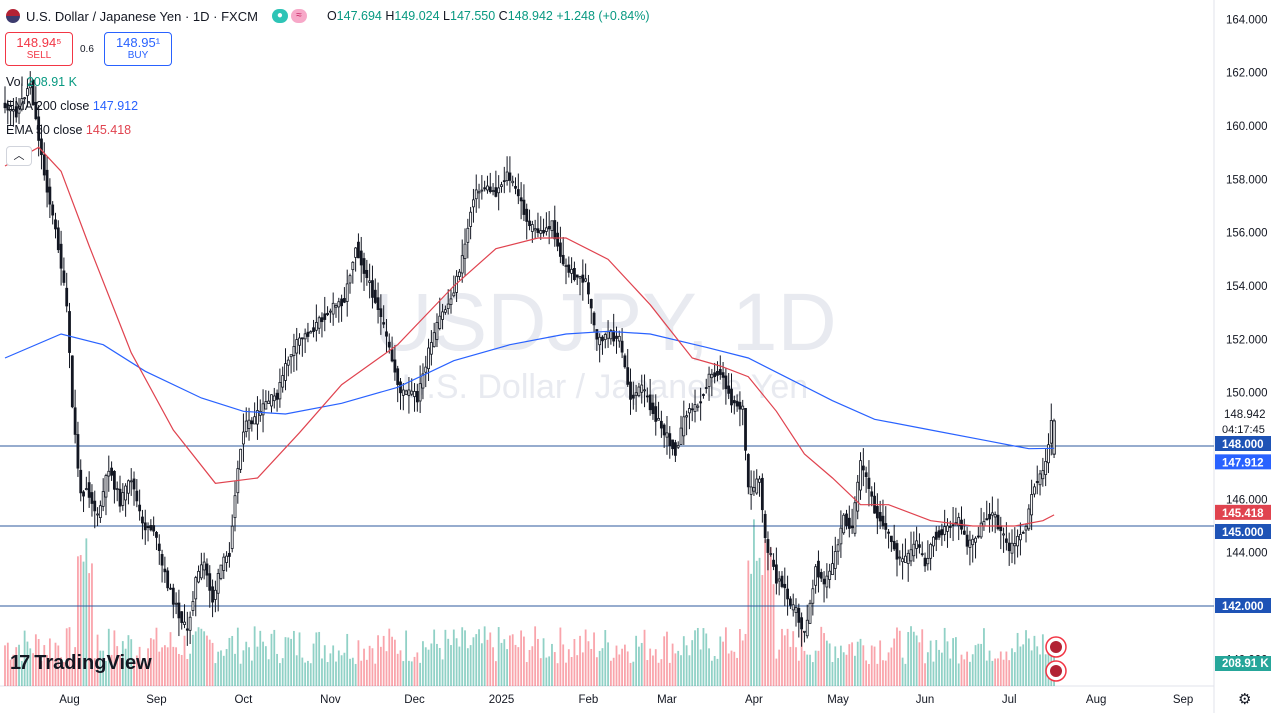 The height and width of the screenshot is (713, 1281). What do you see at coordinates (72, 106) in the screenshot?
I see `ema200-legend: EMA 200 close 147.912` at bounding box center [72, 106].